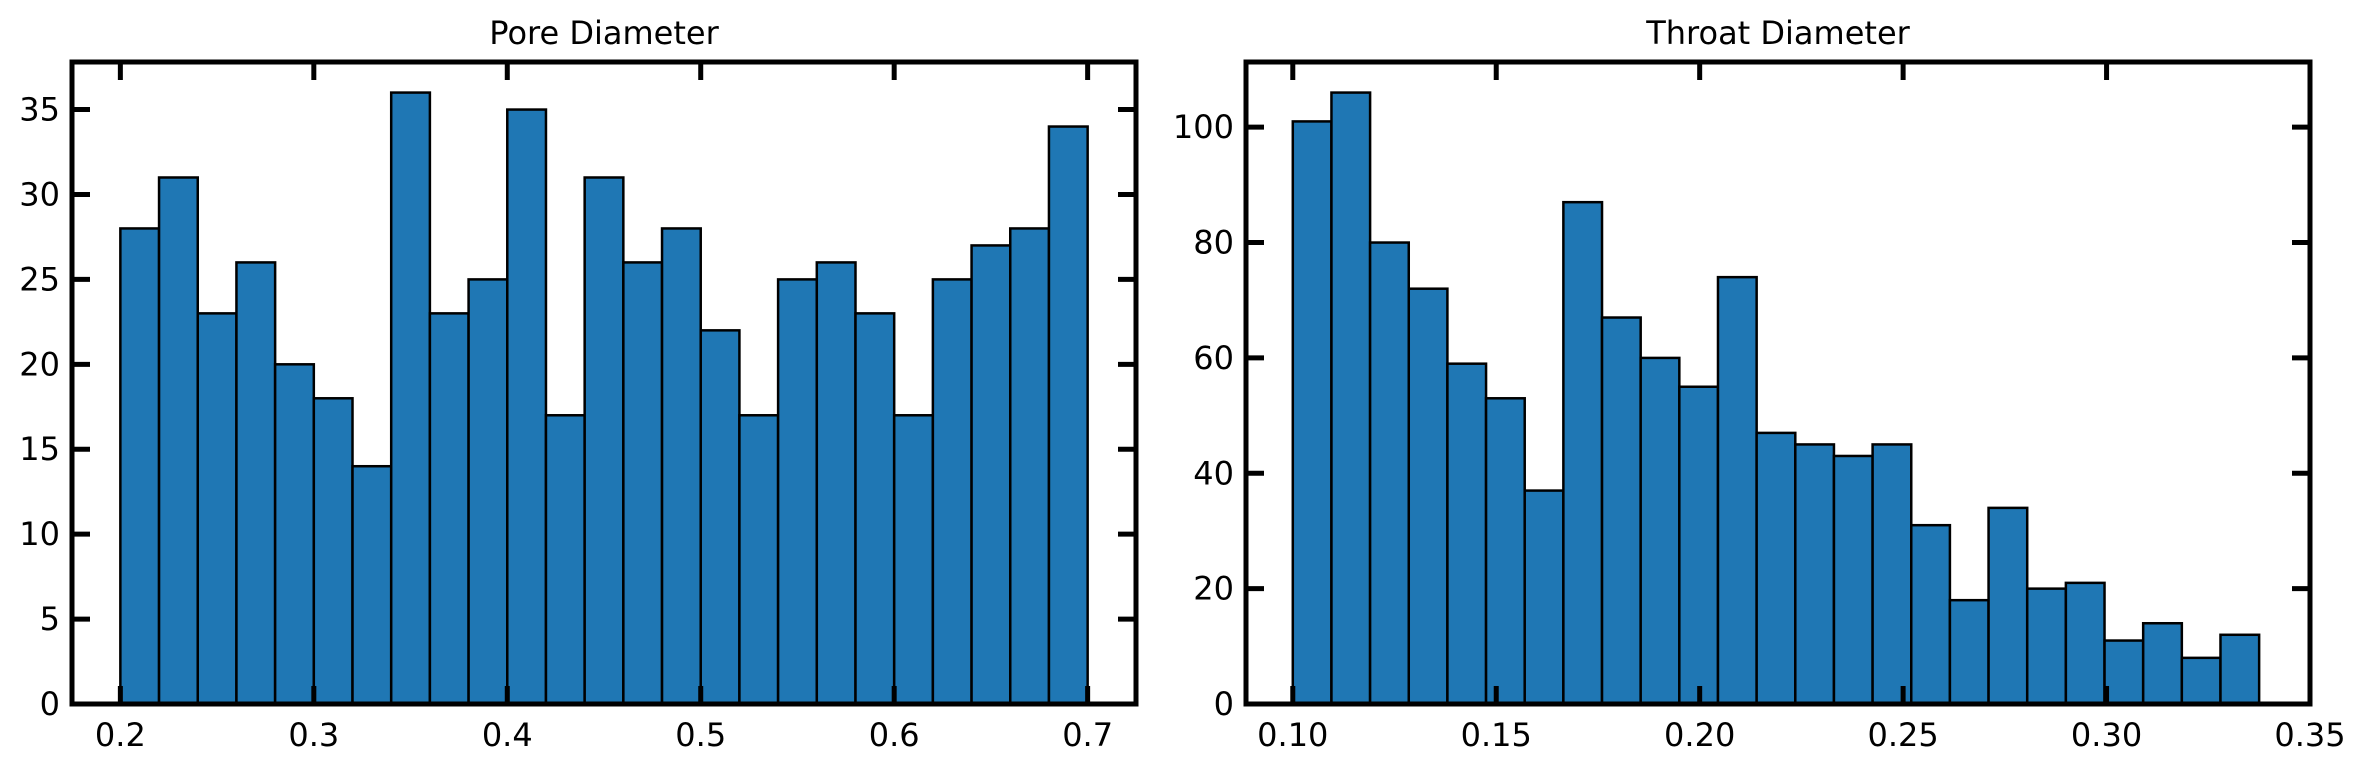 The image size is (2368, 767). I want to click on pore-diameter-y-tick-label: 20, so click(39, 364).